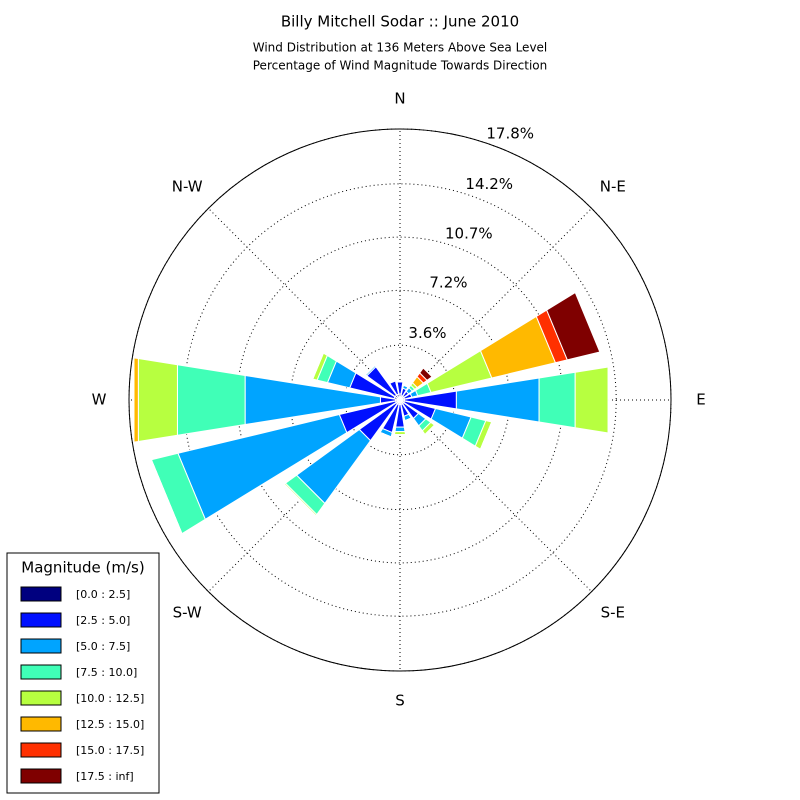  I want to click on r-tick-label: 17.8%, so click(510, 133).